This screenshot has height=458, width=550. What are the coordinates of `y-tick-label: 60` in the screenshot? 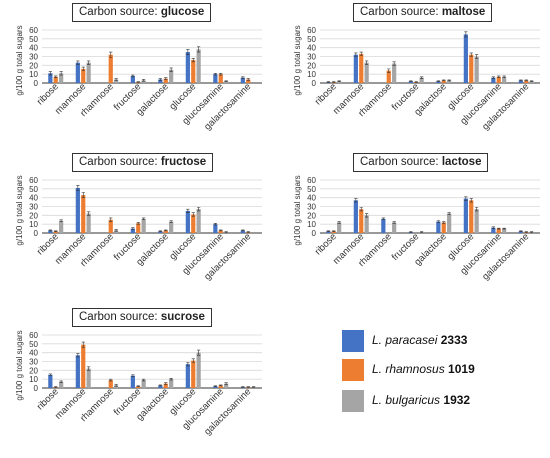 It's located at (33, 180).